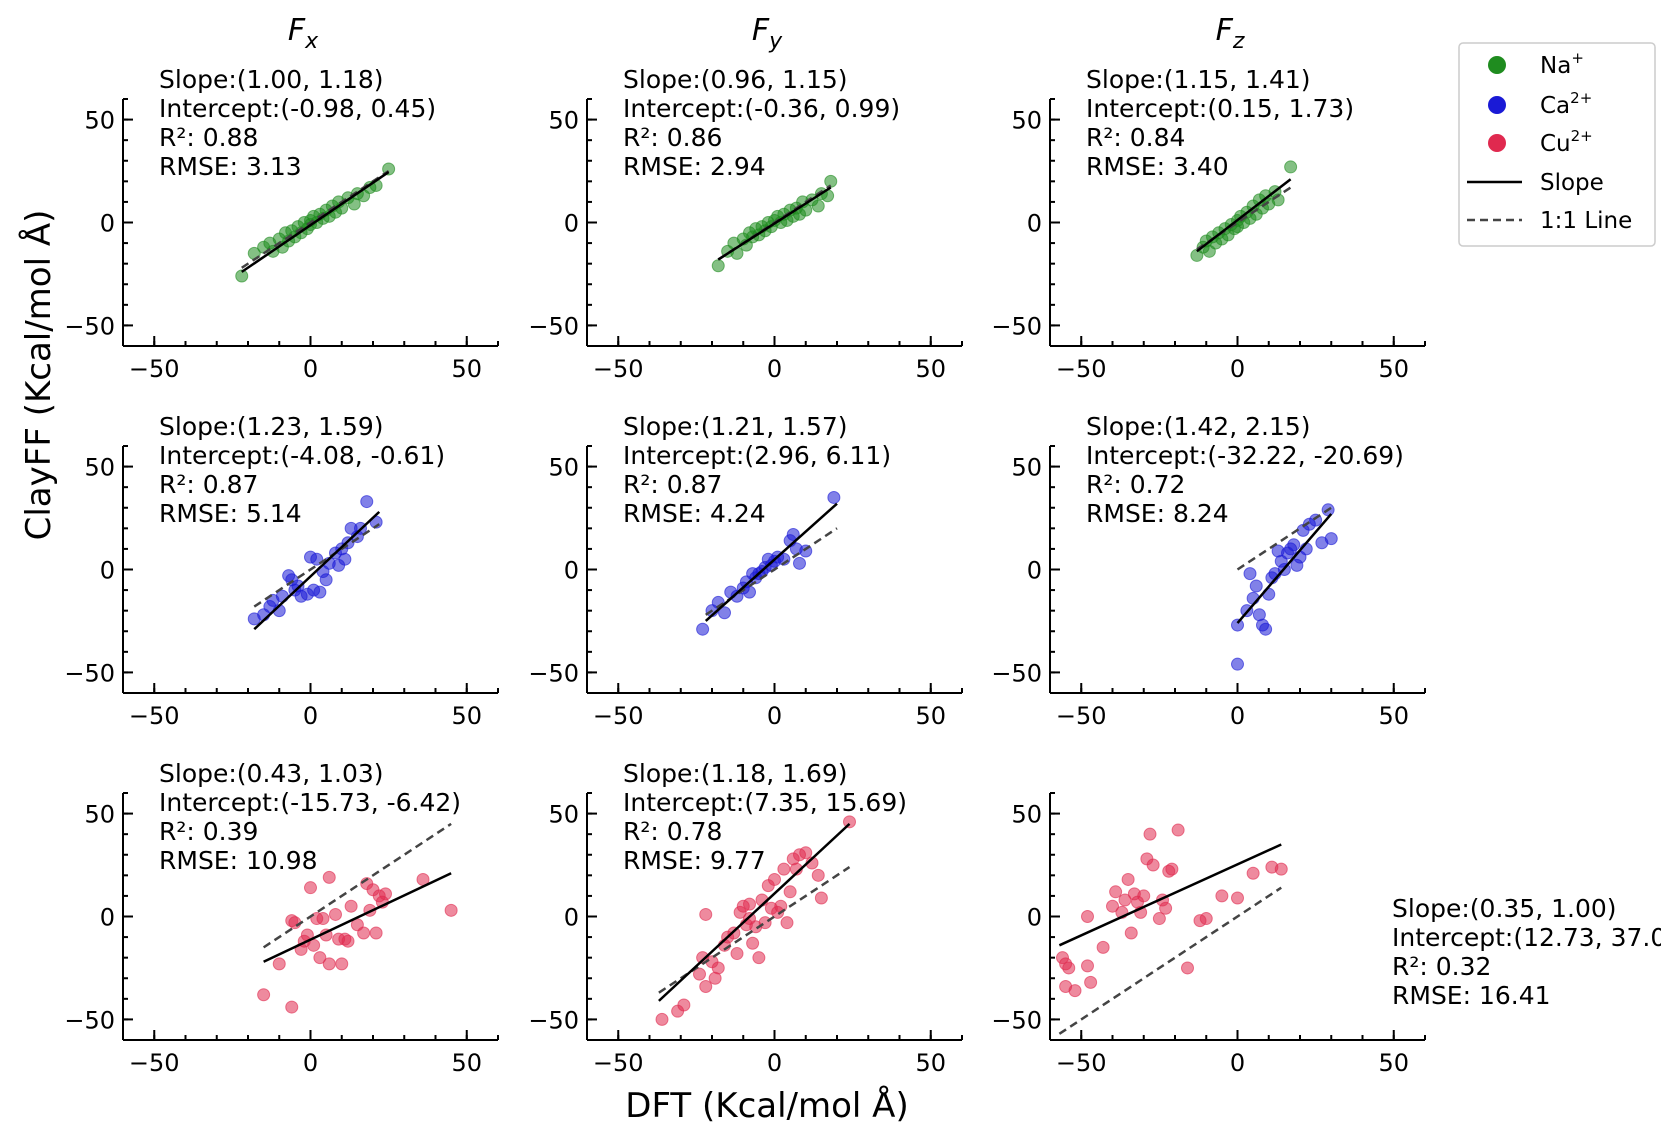  Describe the element at coordinates (1157, 166) in the screenshot. I see `stat-line: RMSE: 3.40` at that location.